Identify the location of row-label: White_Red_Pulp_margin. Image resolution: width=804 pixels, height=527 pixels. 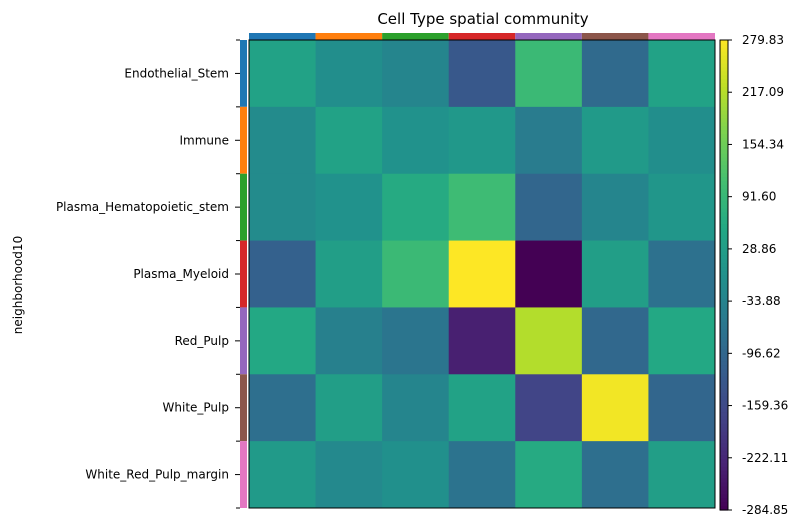
(157, 475).